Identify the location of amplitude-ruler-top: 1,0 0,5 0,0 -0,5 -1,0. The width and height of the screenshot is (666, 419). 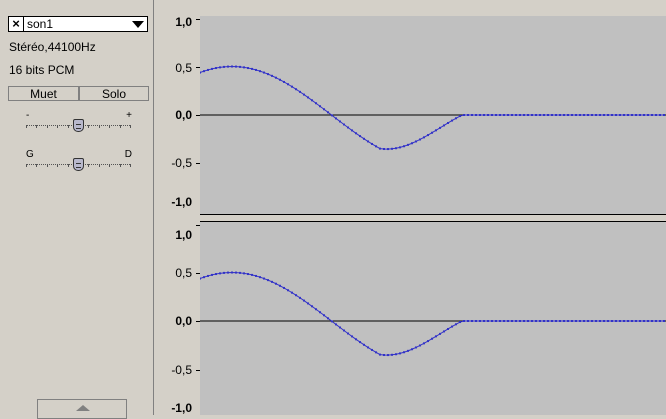
(177, 115).